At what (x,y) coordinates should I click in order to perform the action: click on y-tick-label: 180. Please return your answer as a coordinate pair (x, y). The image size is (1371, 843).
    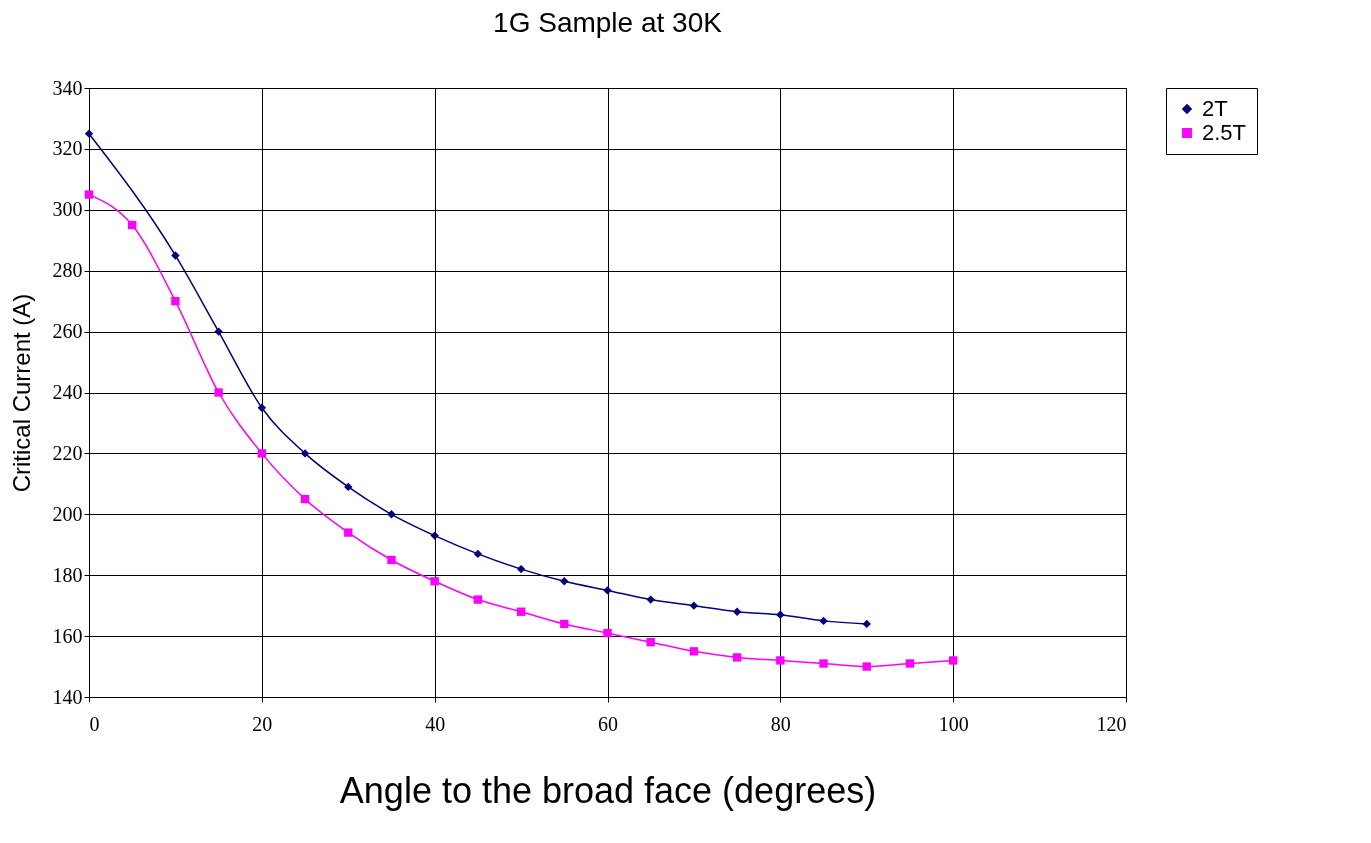
    Looking at the image, I should click on (67, 574).